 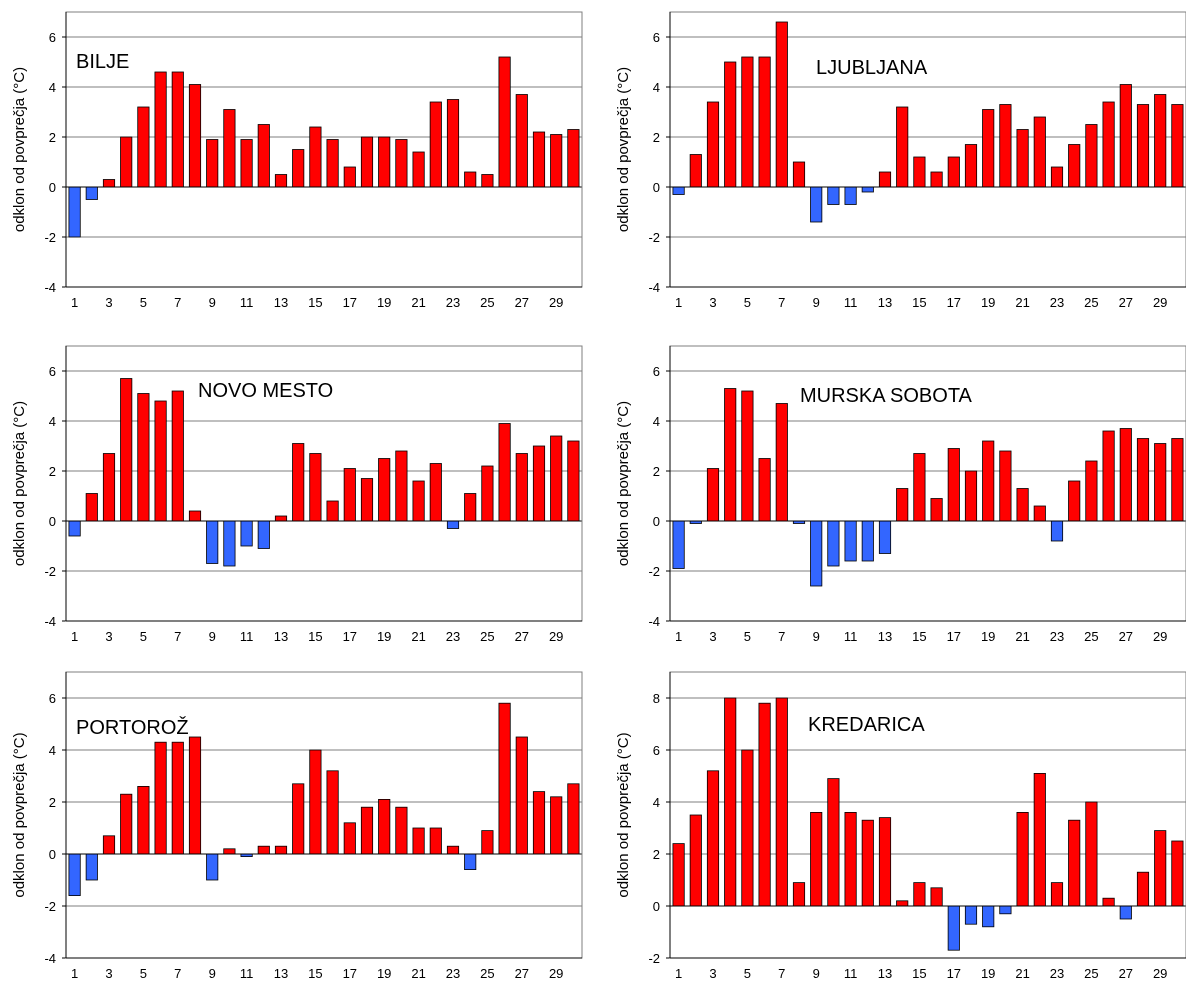 I want to click on x-tick-label: 9, so click(x=212, y=302).